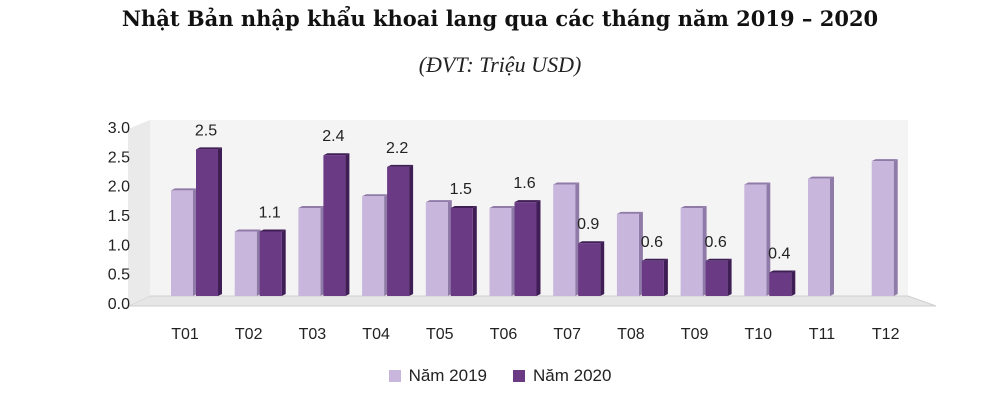  I want to click on chart-side-wall, so click(139, 213).